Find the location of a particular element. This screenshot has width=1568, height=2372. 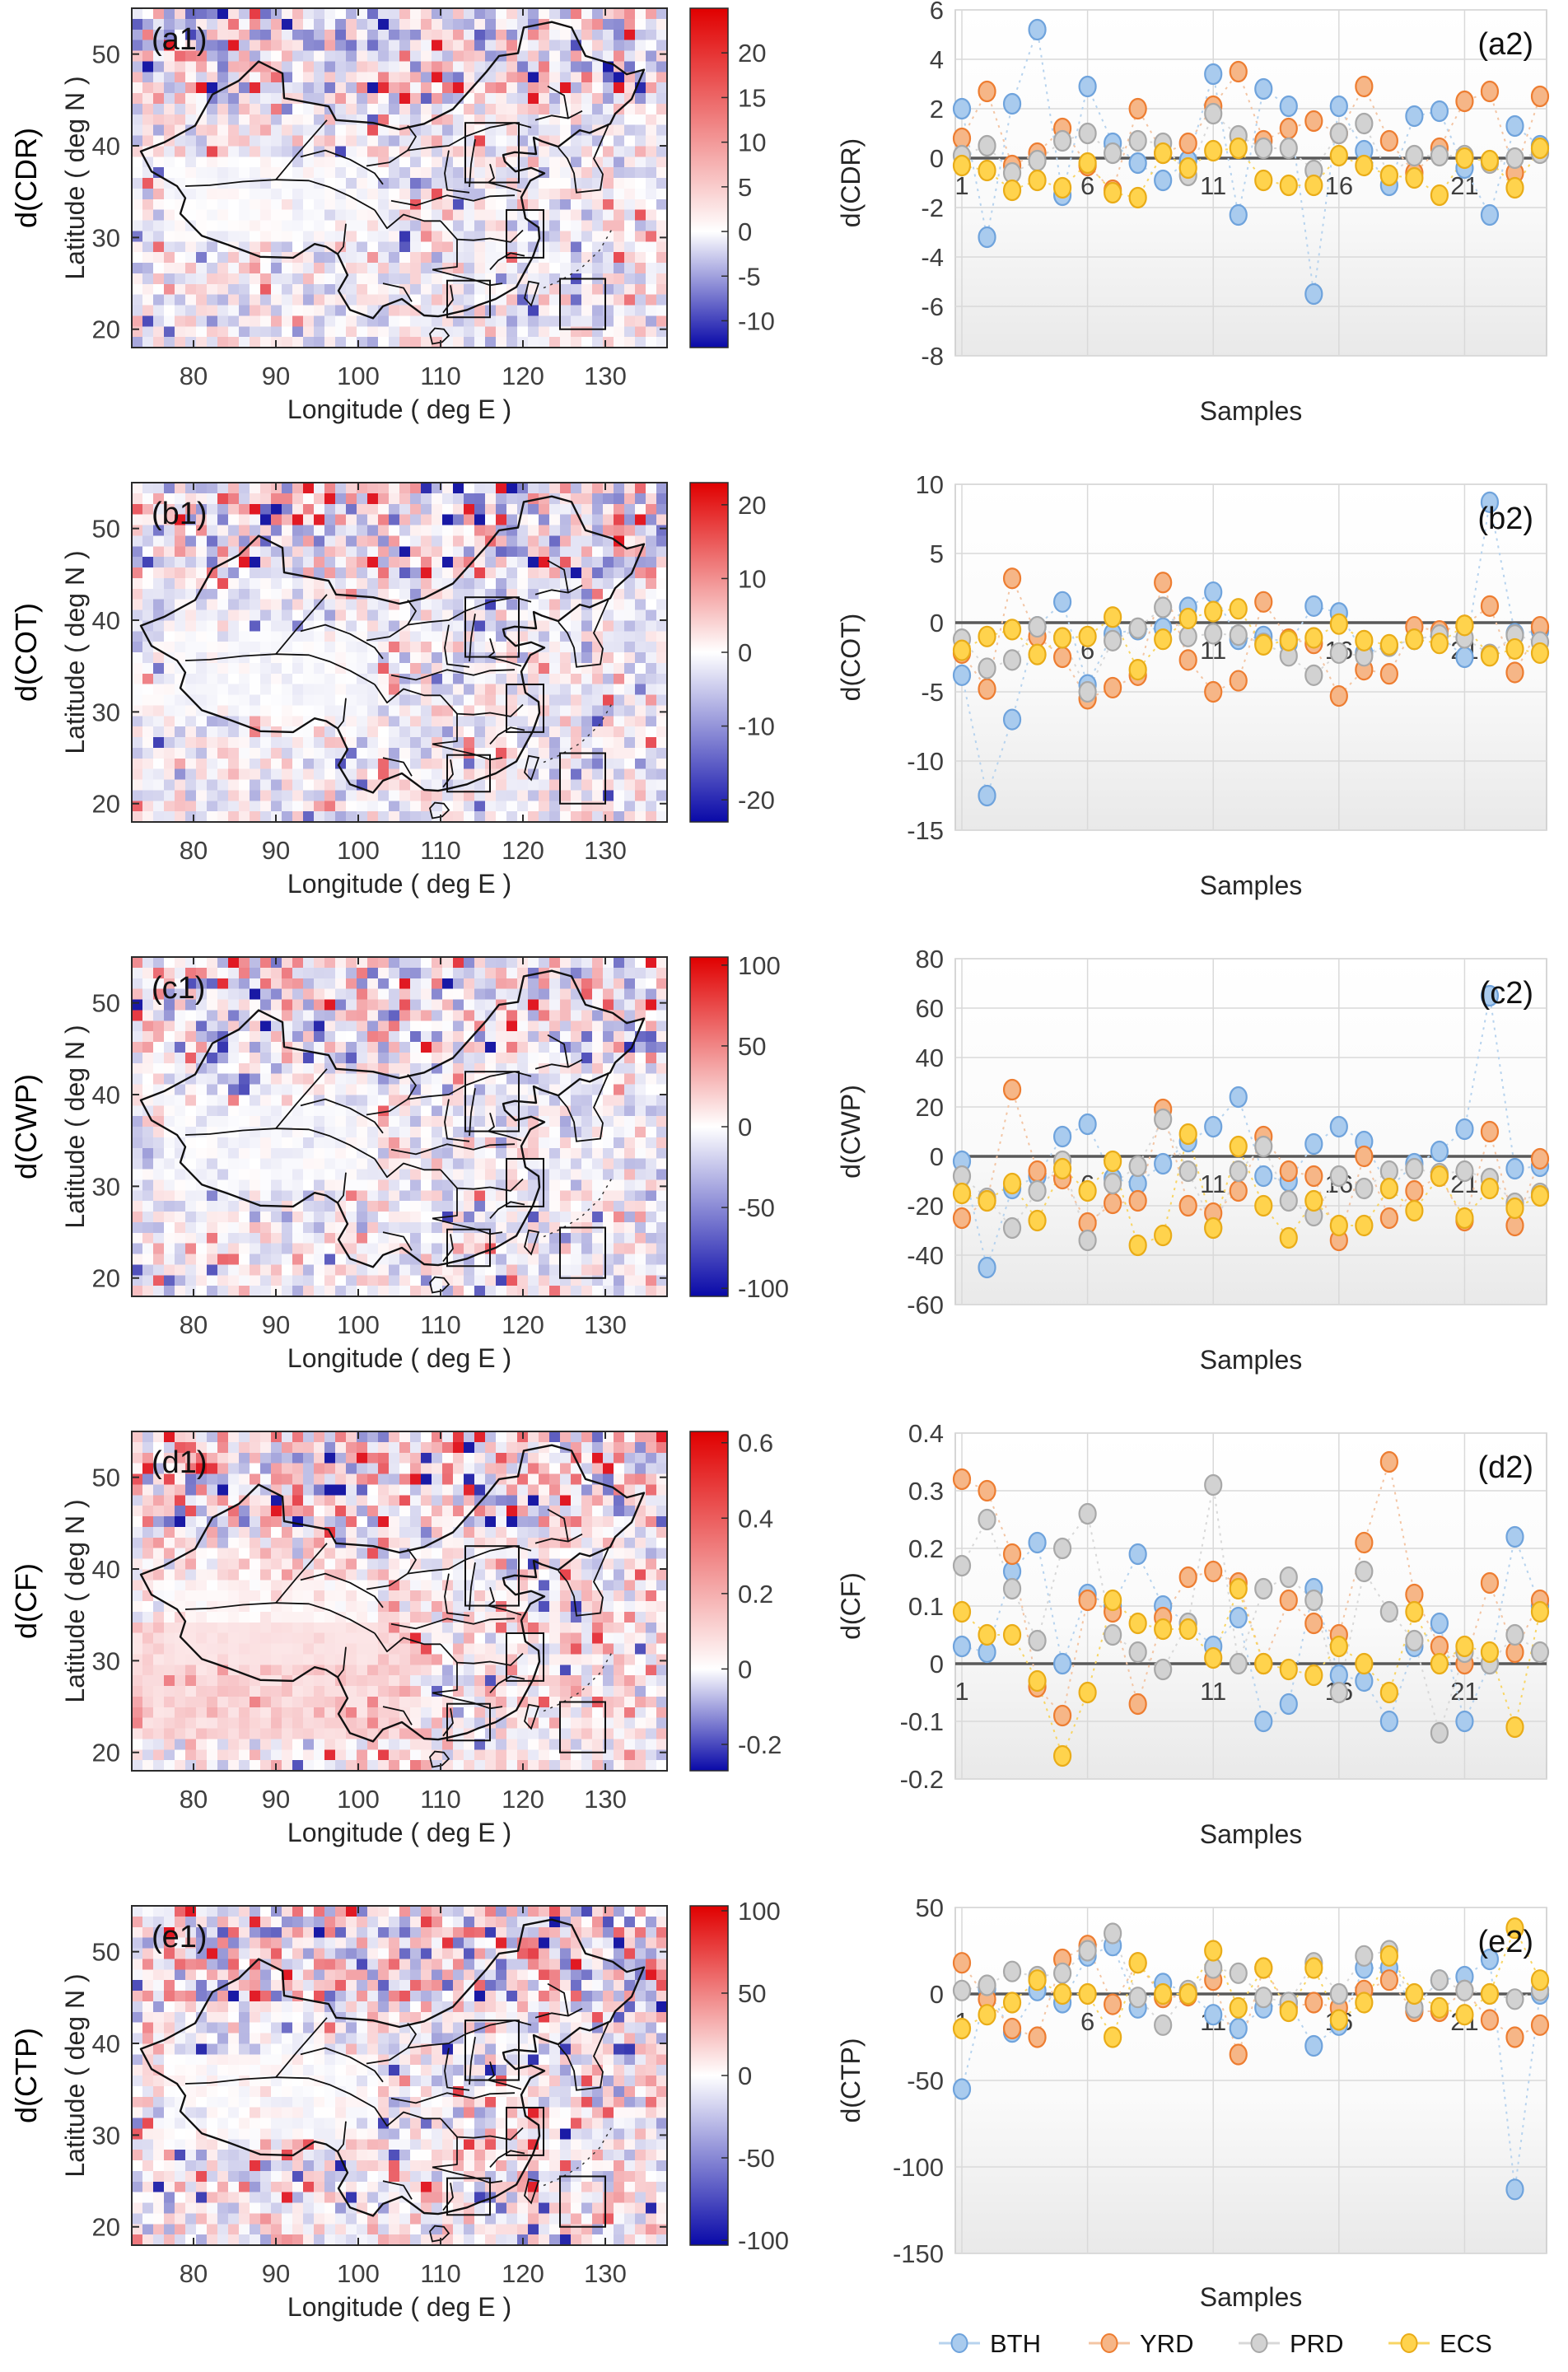

svg-text: 4 is located at coordinates (937, 59).